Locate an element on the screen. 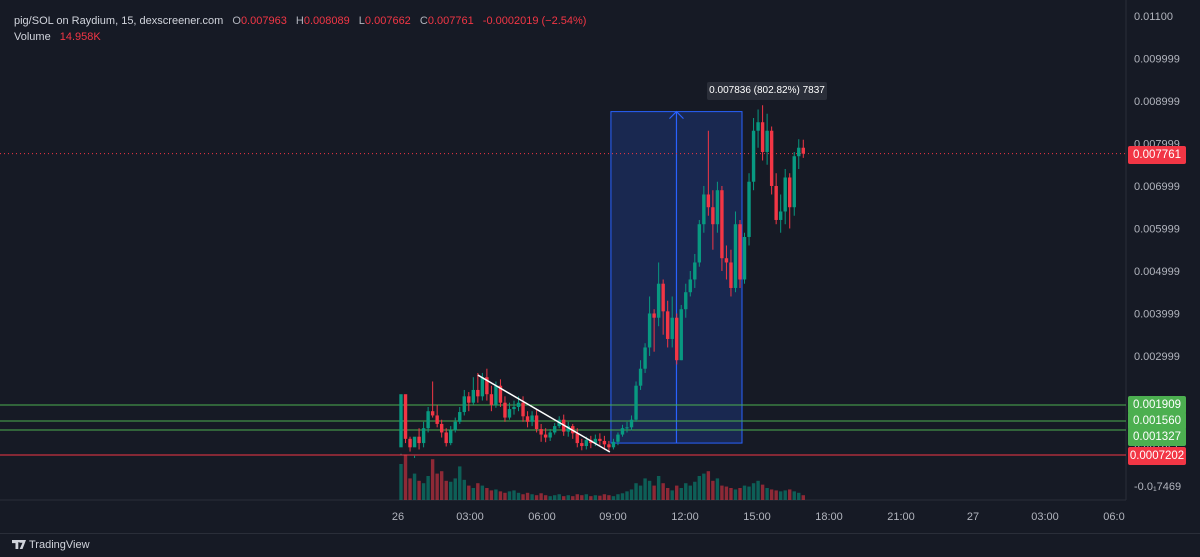 The width and height of the screenshot is (1200, 557). open-value: 0.007963 is located at coordinates (263, 21).